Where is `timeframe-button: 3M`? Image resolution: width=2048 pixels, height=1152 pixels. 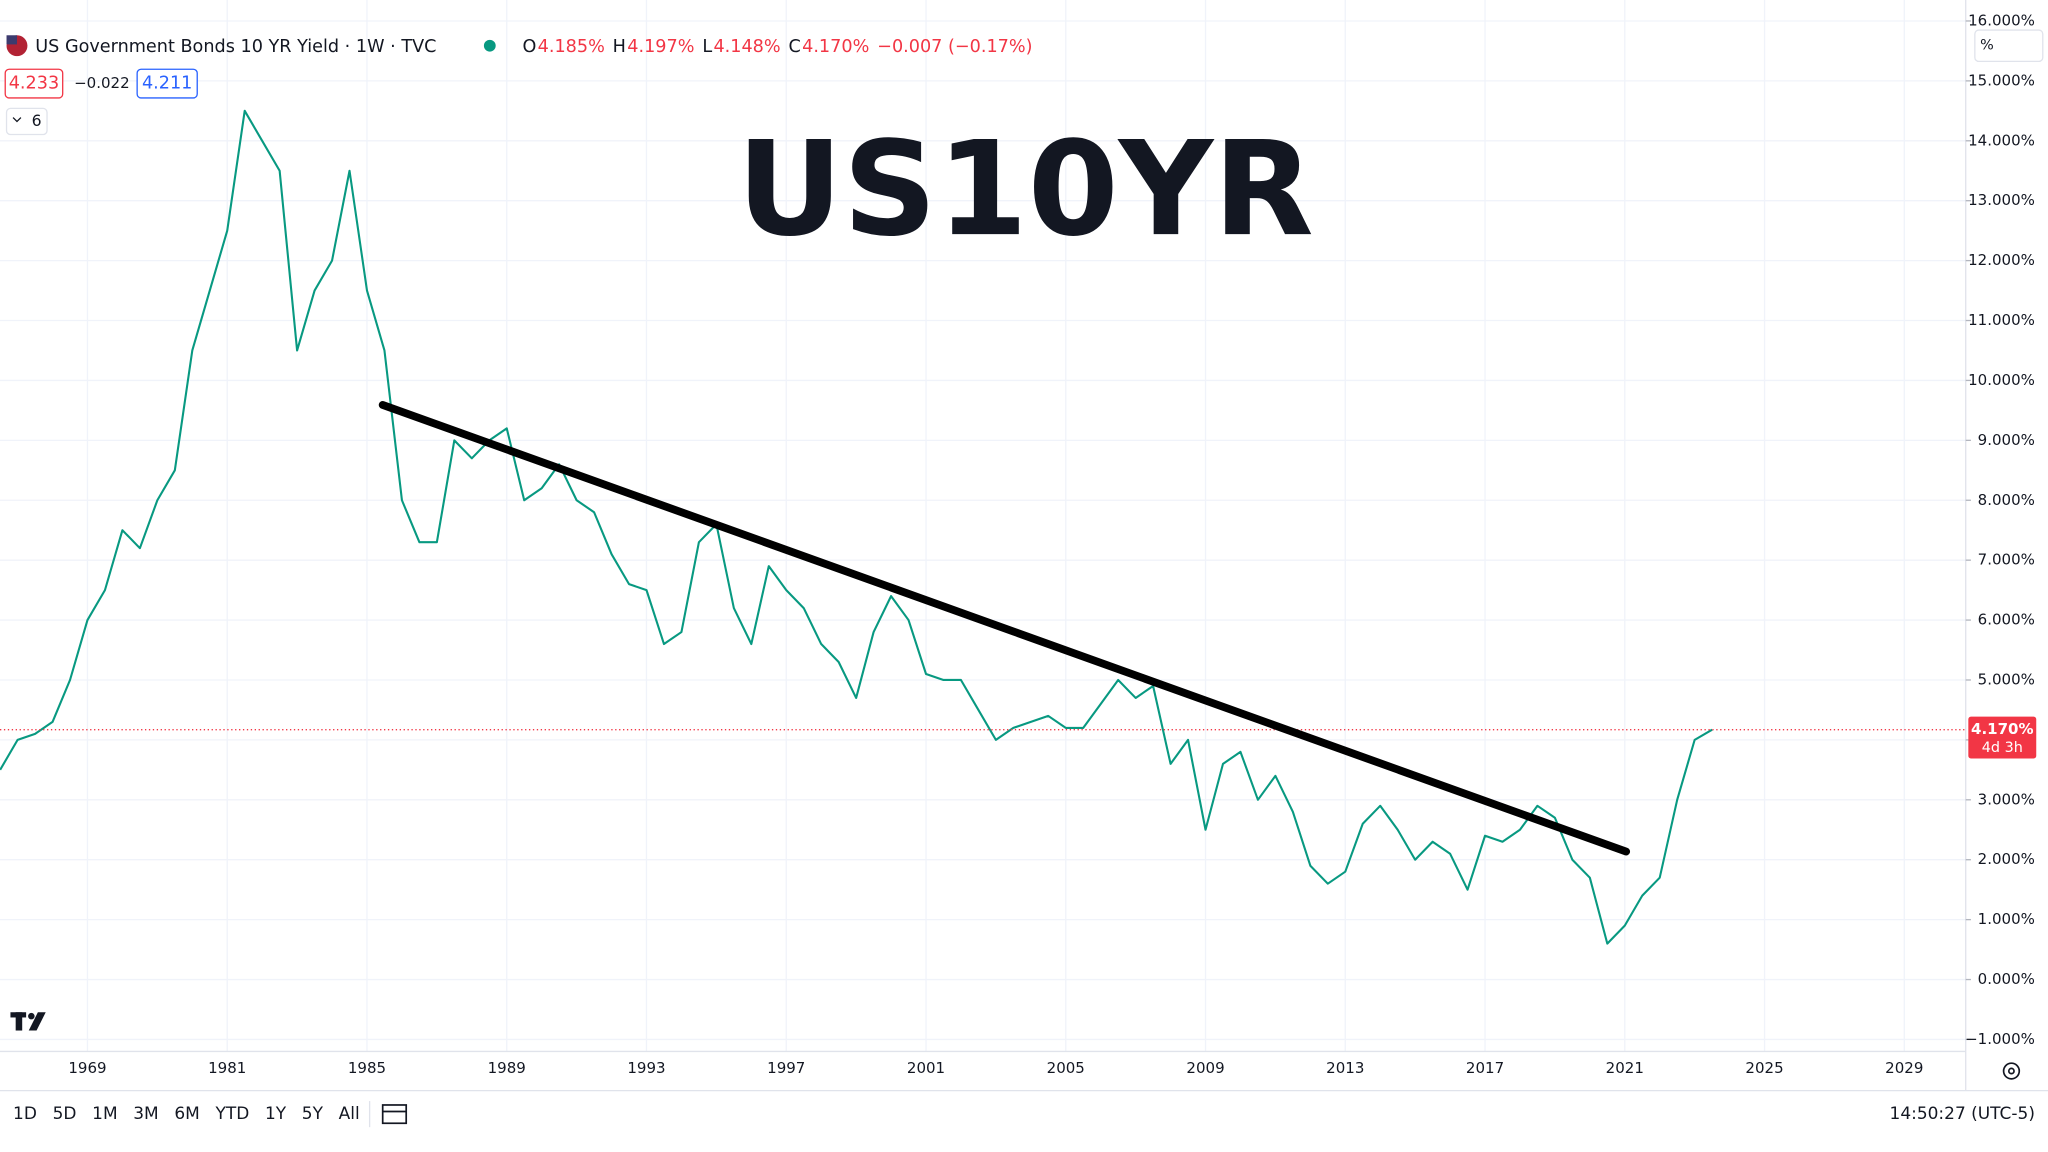
timeframe-button: 3M is located at coordinates (145, 1114).